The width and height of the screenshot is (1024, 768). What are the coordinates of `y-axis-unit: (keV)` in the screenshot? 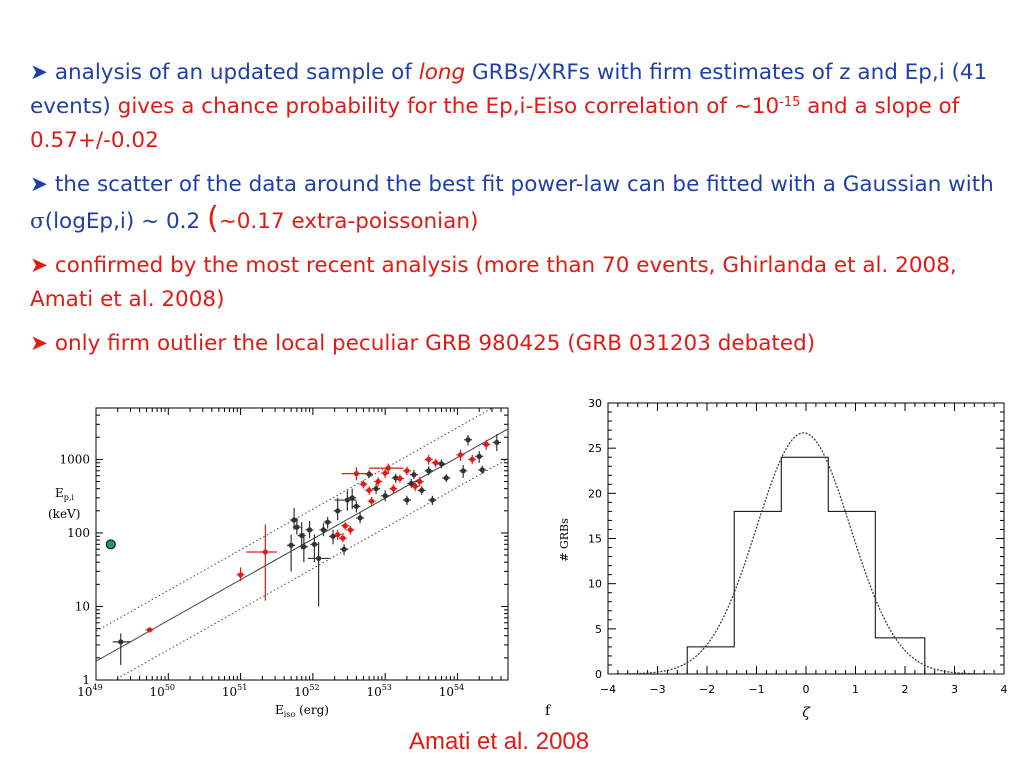 It's located at (64, 514).